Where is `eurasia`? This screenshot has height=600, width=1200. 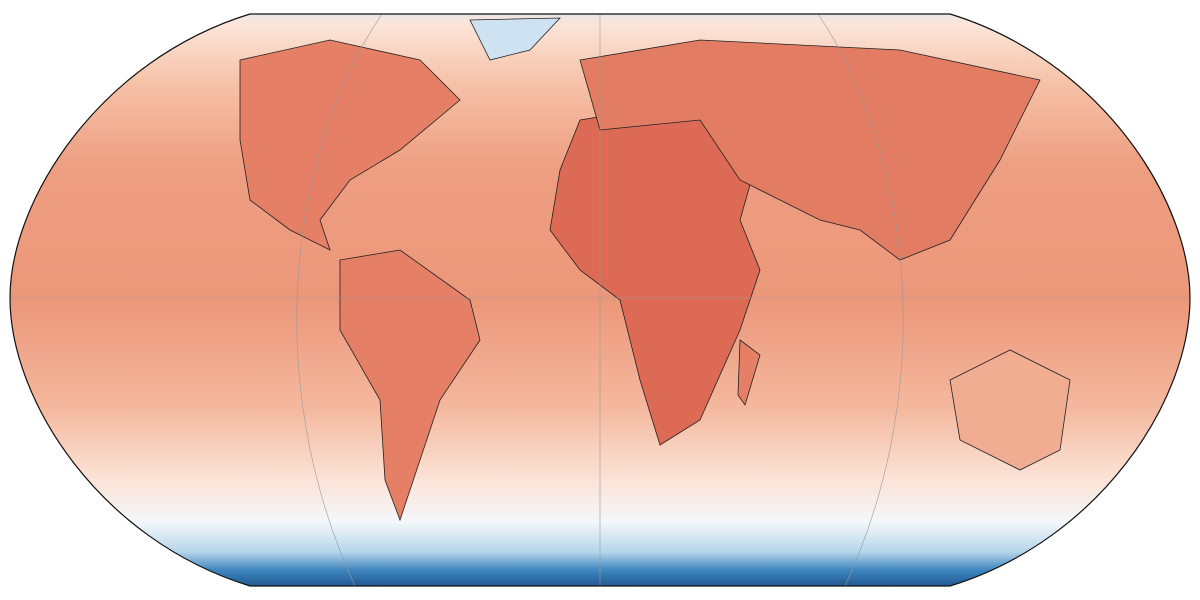
eurasia is located at coordinates (810, 150).